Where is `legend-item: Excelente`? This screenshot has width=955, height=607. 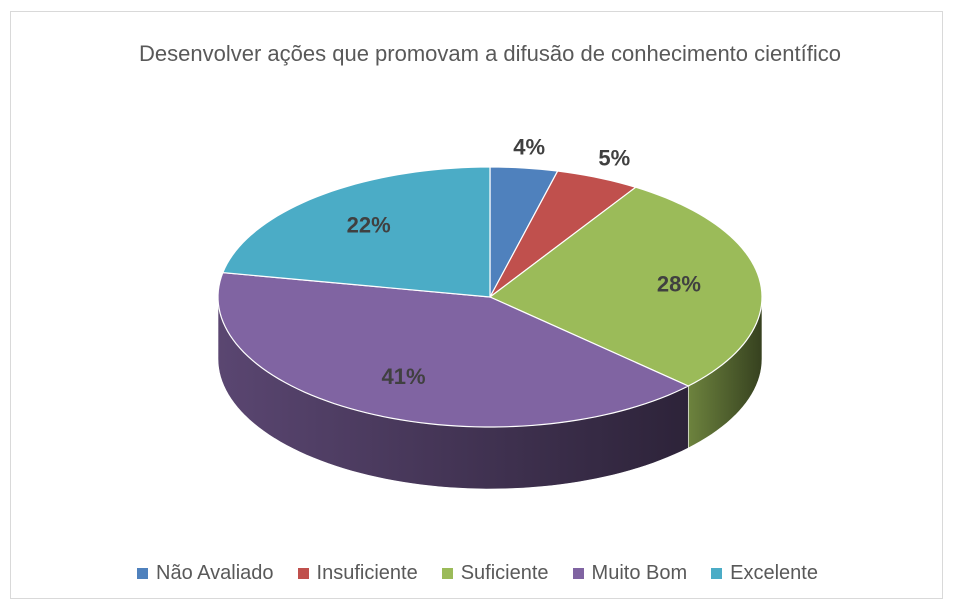 legend-item: Excelente is located at coordinates (764, 573).